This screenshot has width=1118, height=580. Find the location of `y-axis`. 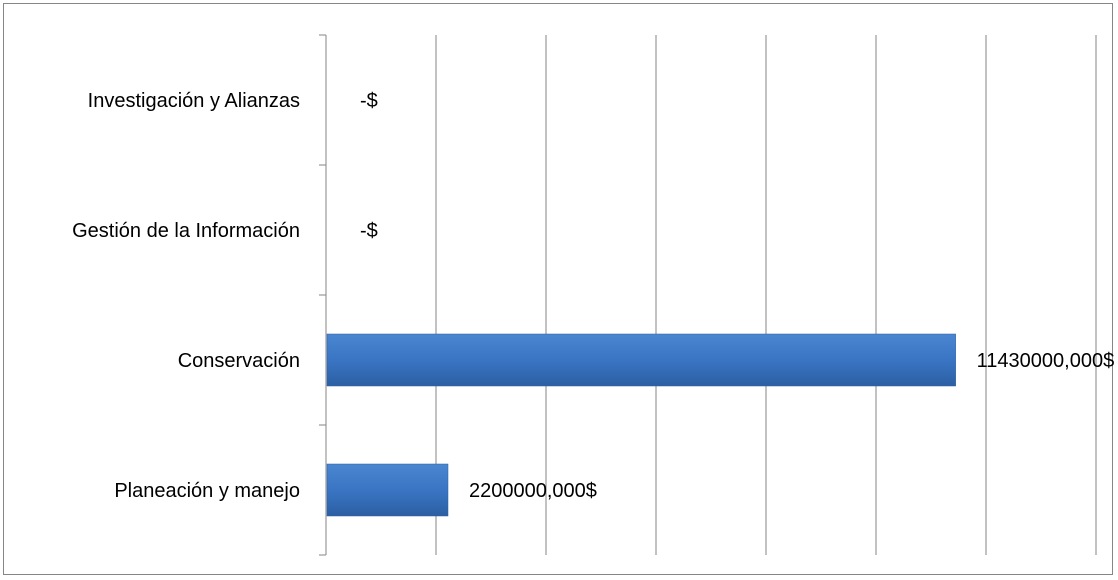

y-axis is located at coordinates (323, 295).